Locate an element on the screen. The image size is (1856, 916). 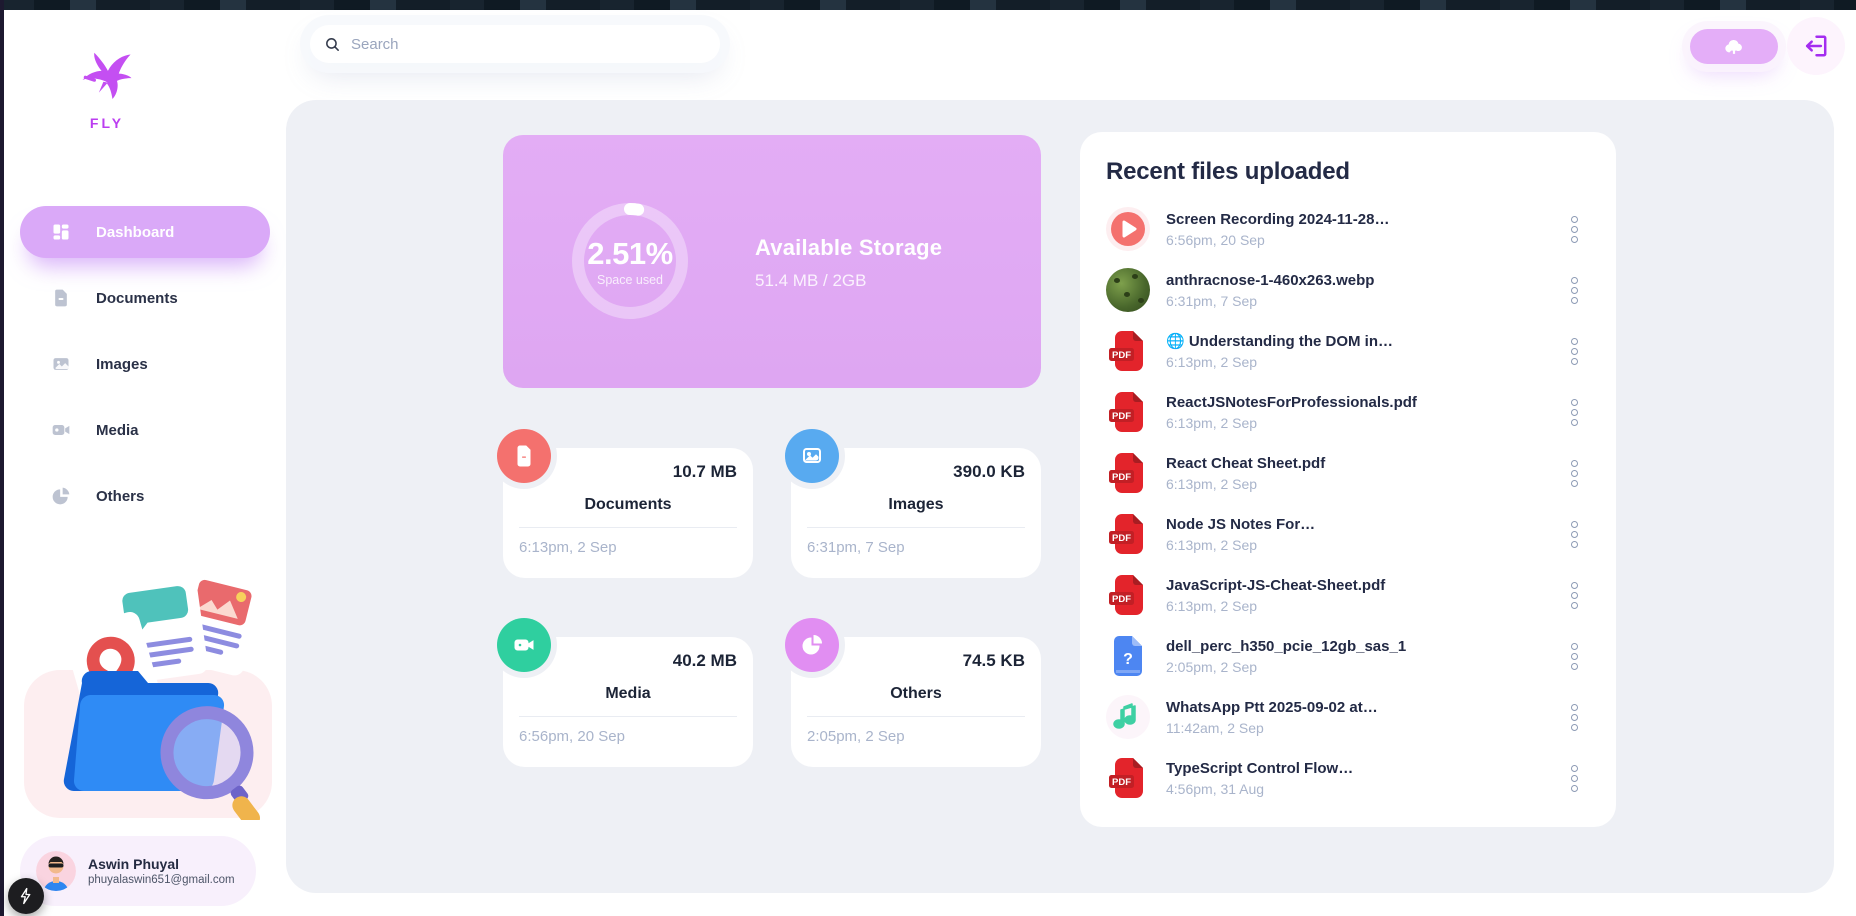
others-stat-card: 74.5 KB Others 2:05pm, 2 Sep is located at coordinates (913, 692).